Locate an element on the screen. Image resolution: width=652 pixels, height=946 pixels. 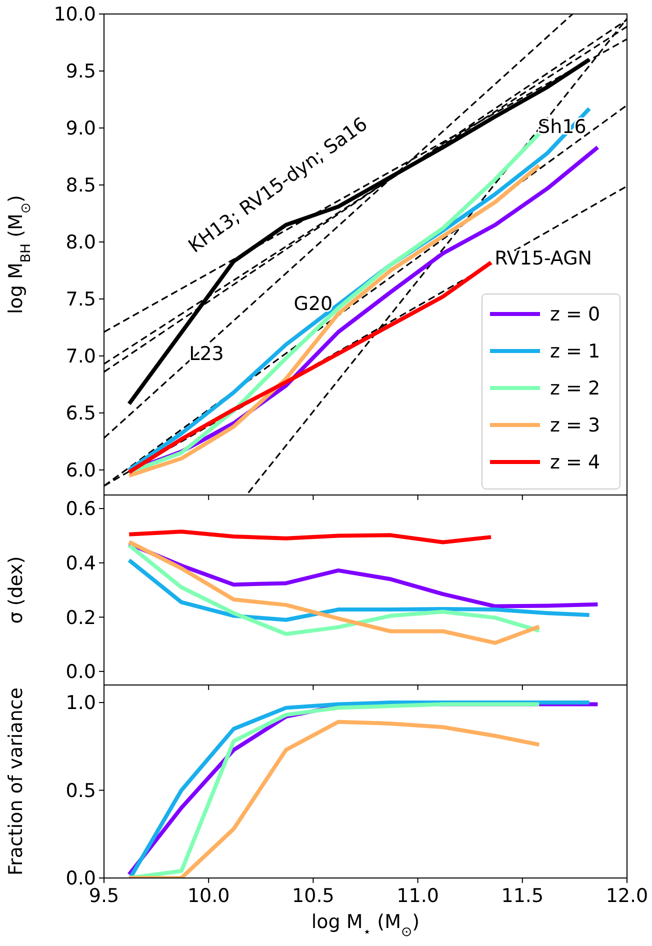
x-tick-label: 12.0 is located at coordinates (627, 896).